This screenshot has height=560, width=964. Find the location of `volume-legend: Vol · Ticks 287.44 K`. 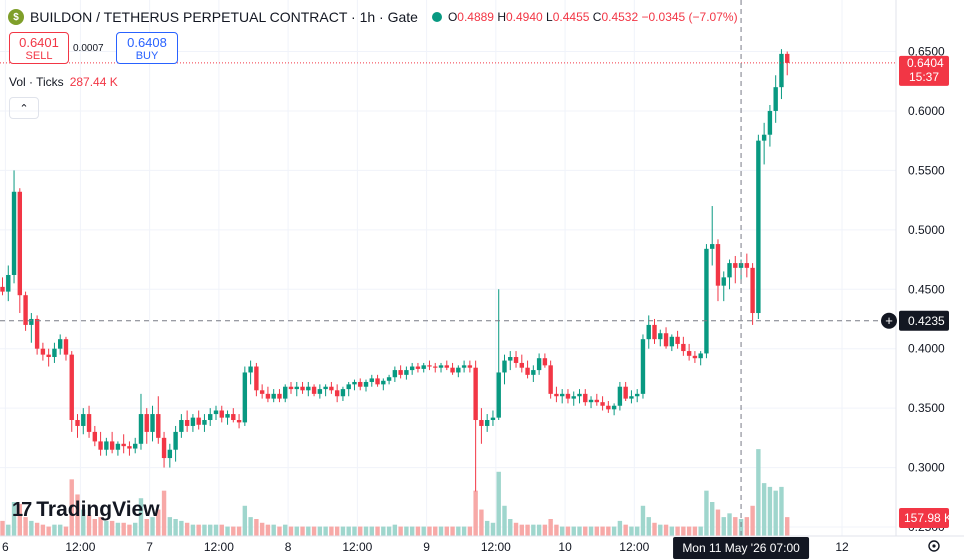

volume-legend: Vol · Ticks 287.44 K is located at coordinates (63, 82).